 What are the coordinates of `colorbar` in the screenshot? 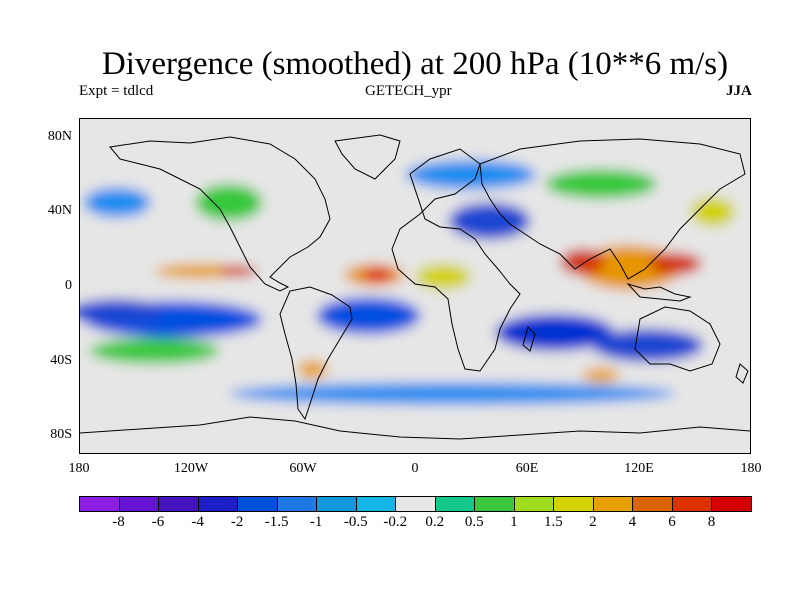 It's located at (415, 504).